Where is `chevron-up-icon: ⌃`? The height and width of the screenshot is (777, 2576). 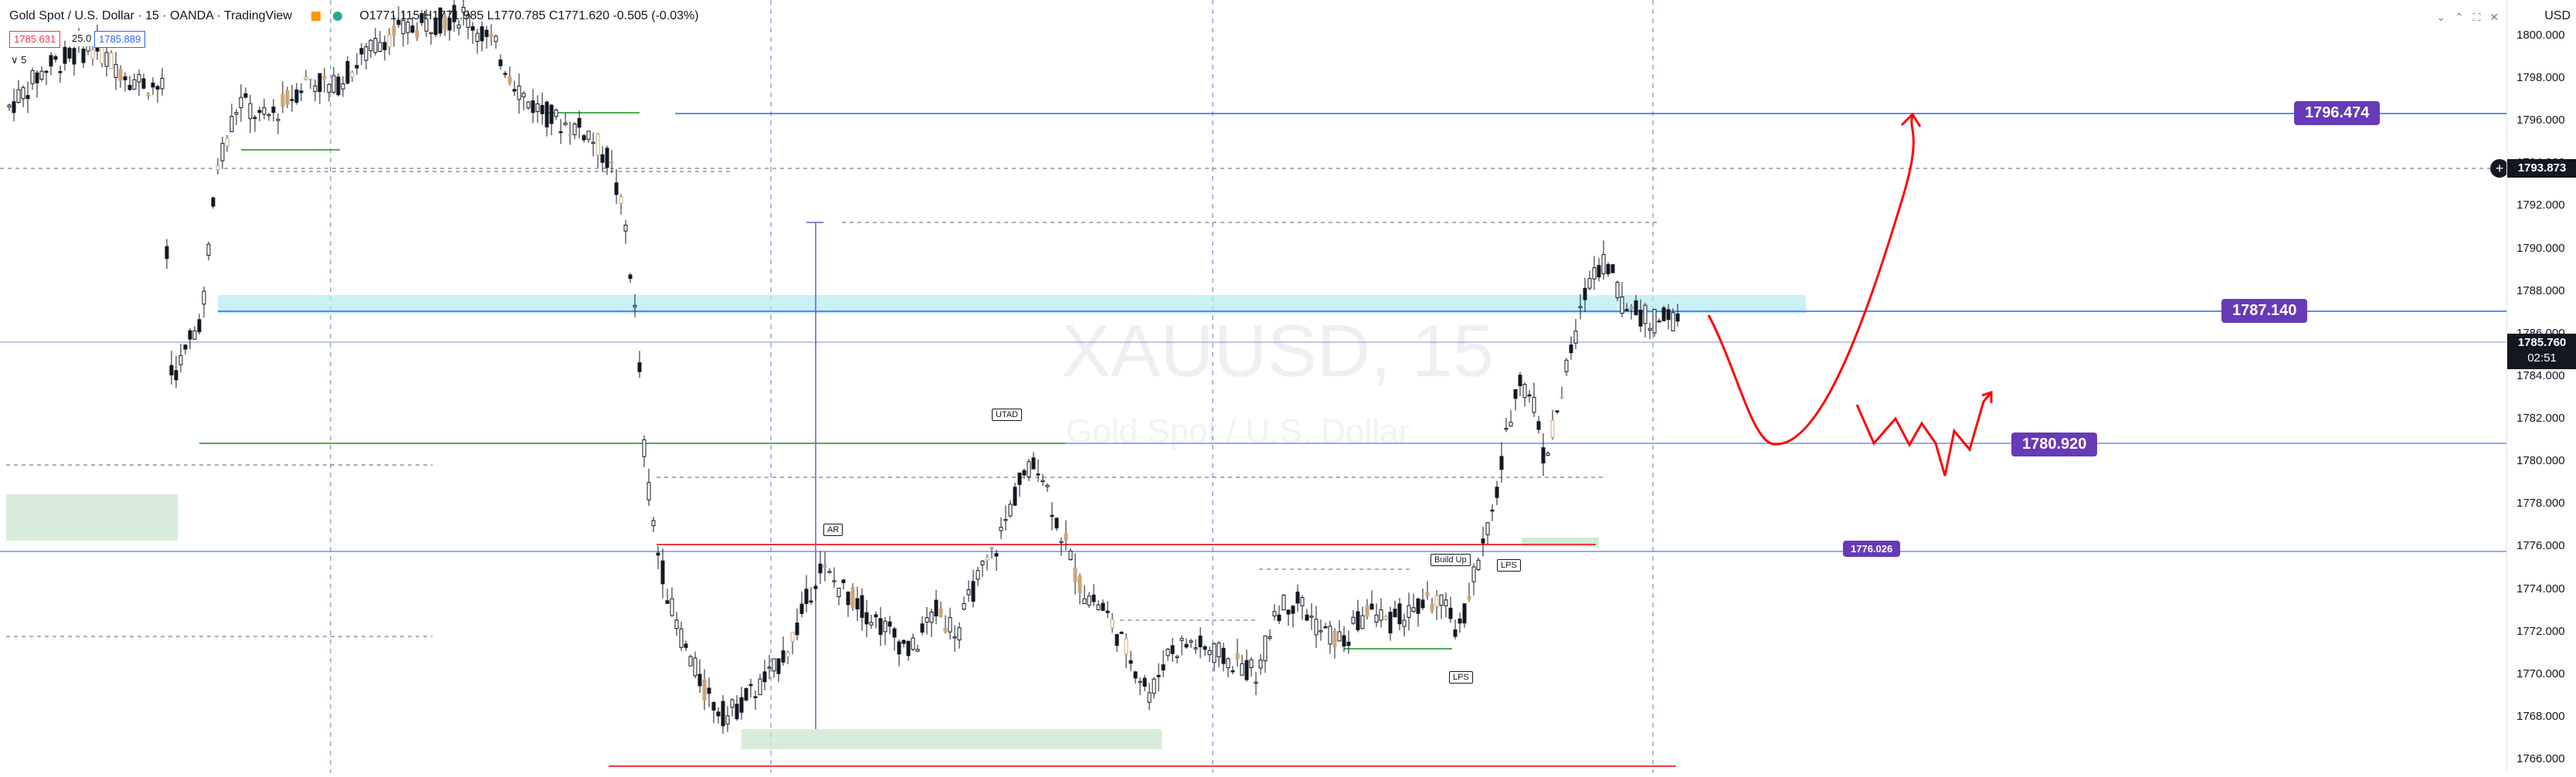 chevron-up-icon: ⌃ is located at coordinates (2459, 17).